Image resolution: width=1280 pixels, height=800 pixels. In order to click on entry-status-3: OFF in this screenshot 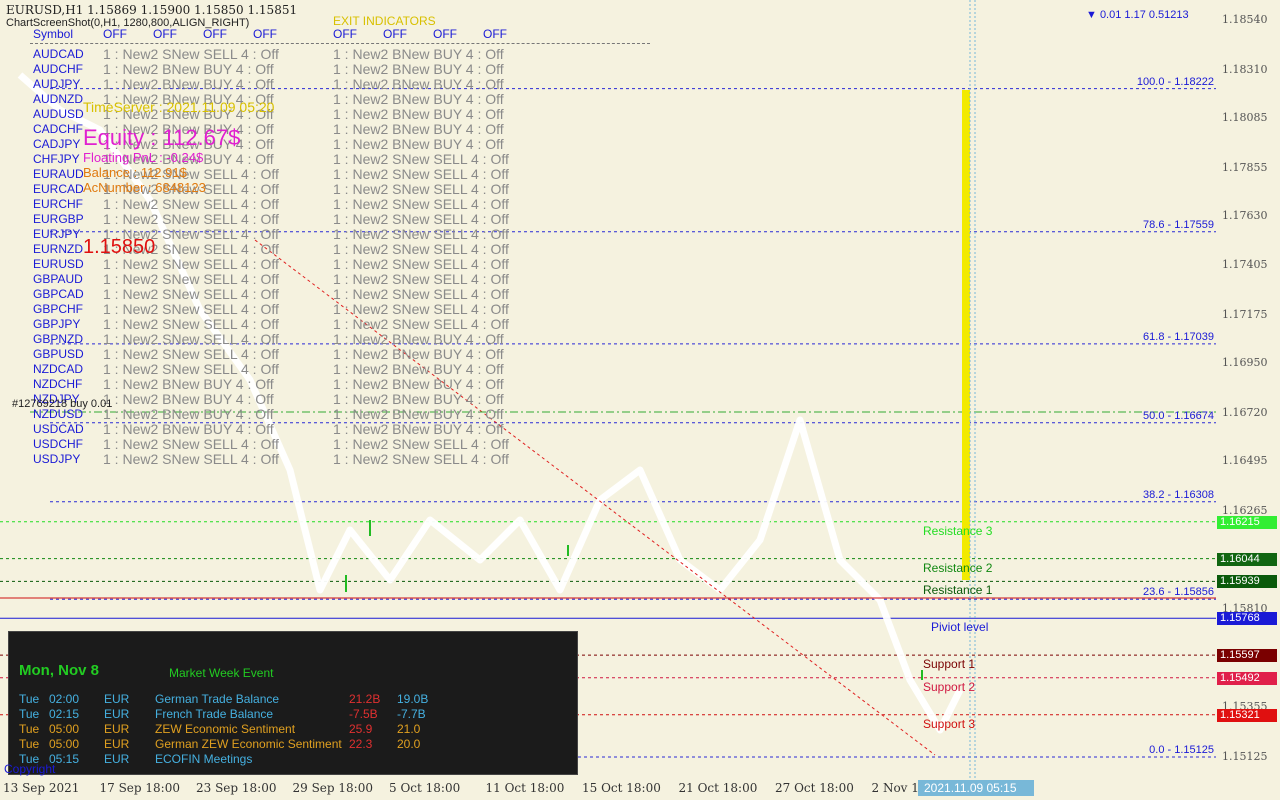, I will do `click(215, 34)`.